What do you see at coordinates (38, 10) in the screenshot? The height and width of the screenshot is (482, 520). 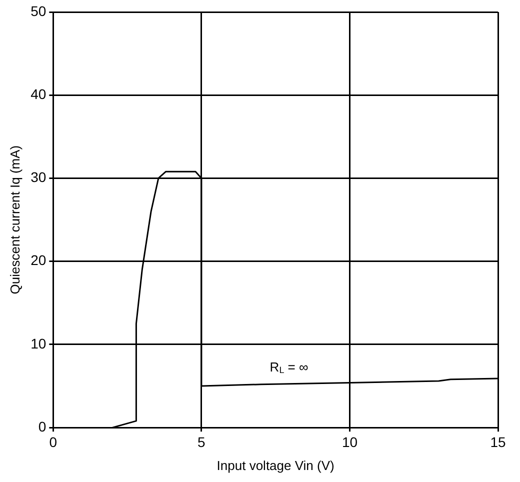 I see `y-tick-label: 50` at bounding box center [38, 10].